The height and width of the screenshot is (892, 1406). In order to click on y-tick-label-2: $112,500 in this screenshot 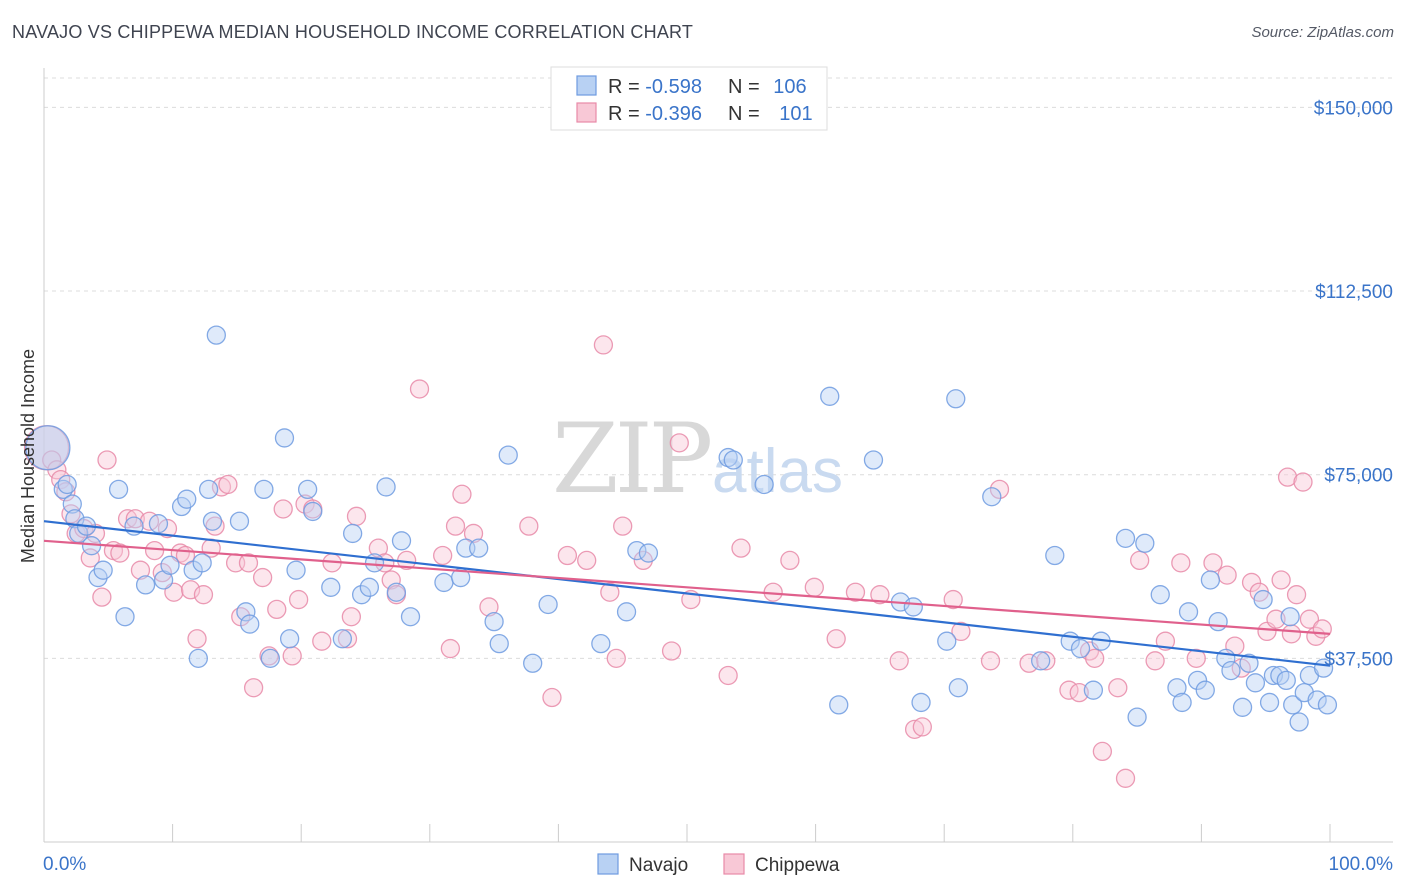, I will do `click(1354, 292)`.